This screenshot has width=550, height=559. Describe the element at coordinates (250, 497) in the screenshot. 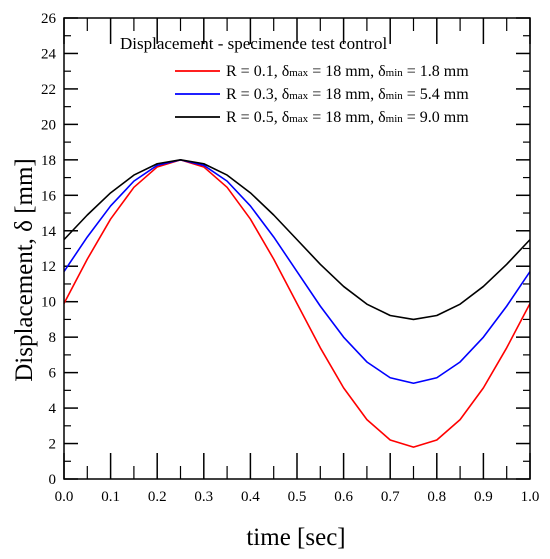

I see `x-tick-label: 0.4` at that location.